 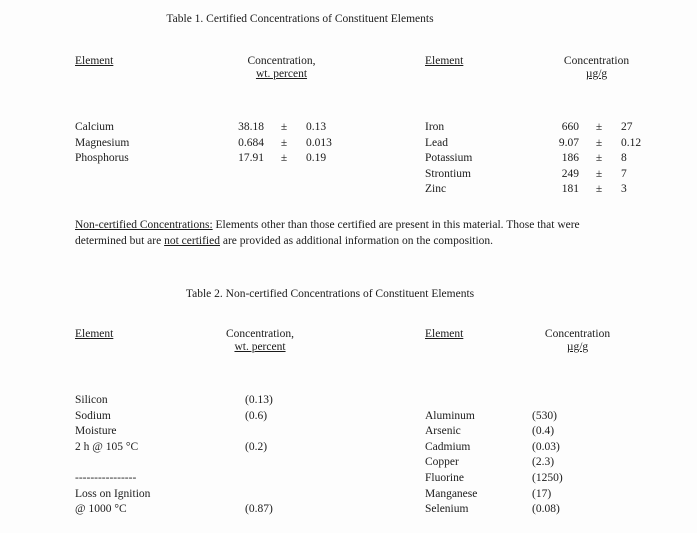 What do you see at coordinates (450, 415) in the screenshot?
I see `element-name: Aluminum` at bounding box center [450, 415].